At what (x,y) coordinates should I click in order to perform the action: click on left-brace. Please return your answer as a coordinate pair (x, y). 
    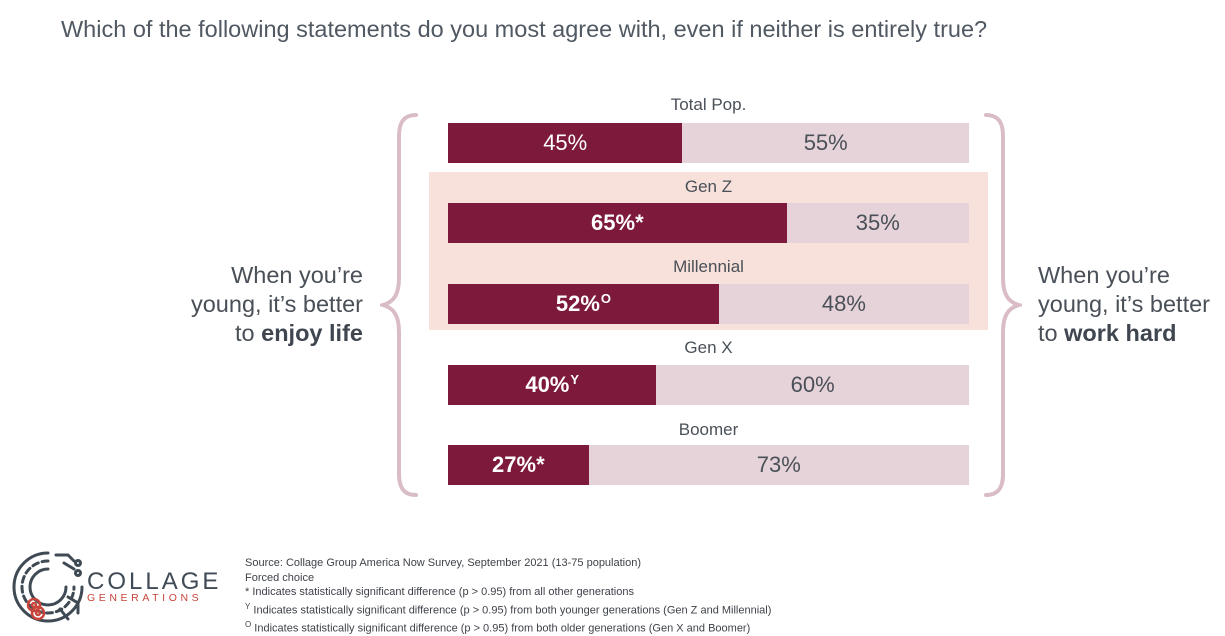
    Looking at the image, I should click on (399, 305).